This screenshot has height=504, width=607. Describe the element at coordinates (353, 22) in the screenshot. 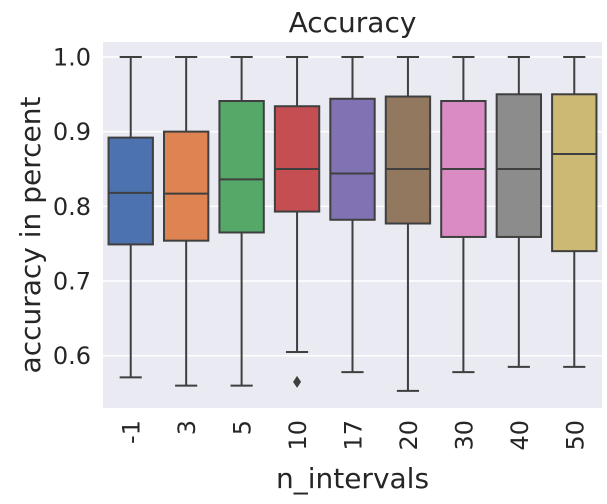

I see `chart-title: Accuracy` at that location.